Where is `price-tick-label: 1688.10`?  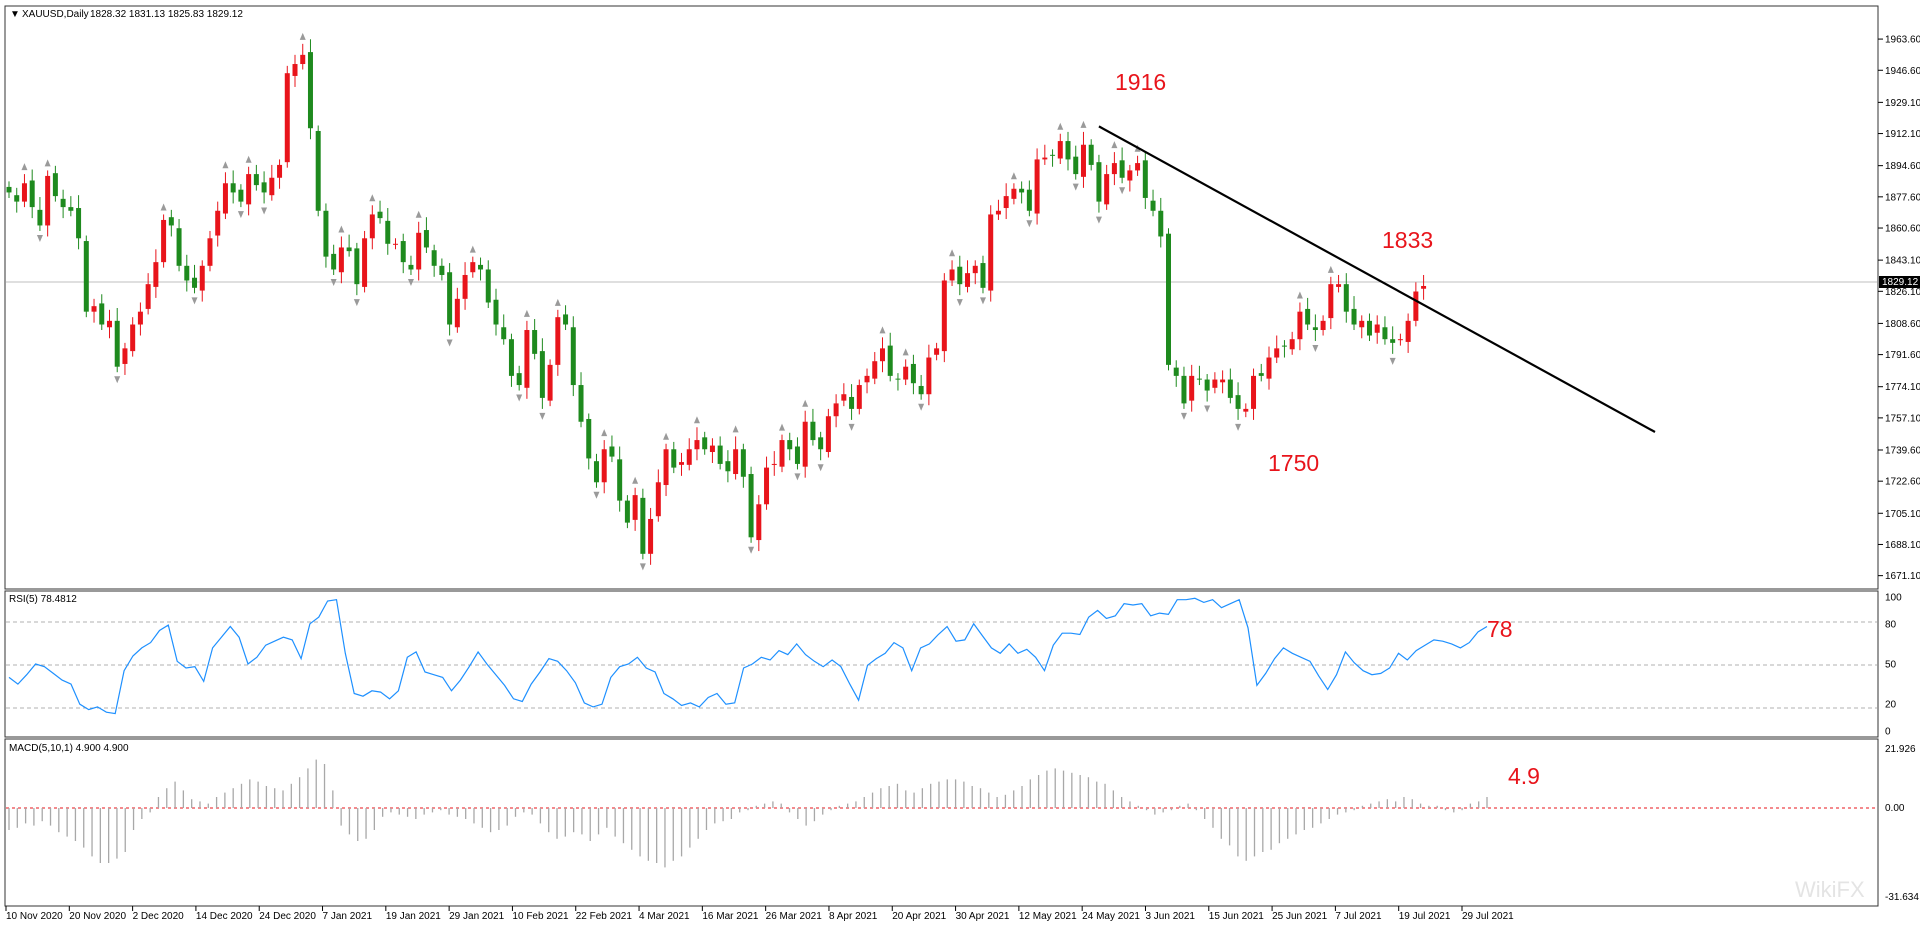 price-tick-label: 1688.10 is located at coordinates (1902, 545).